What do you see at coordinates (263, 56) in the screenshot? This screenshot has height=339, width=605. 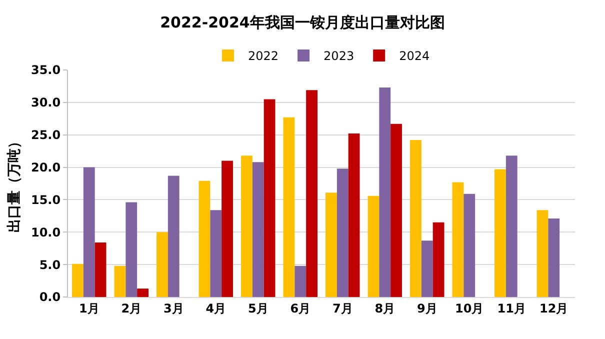 I see `legend-label: 2022` at bounding box center [263, 56].